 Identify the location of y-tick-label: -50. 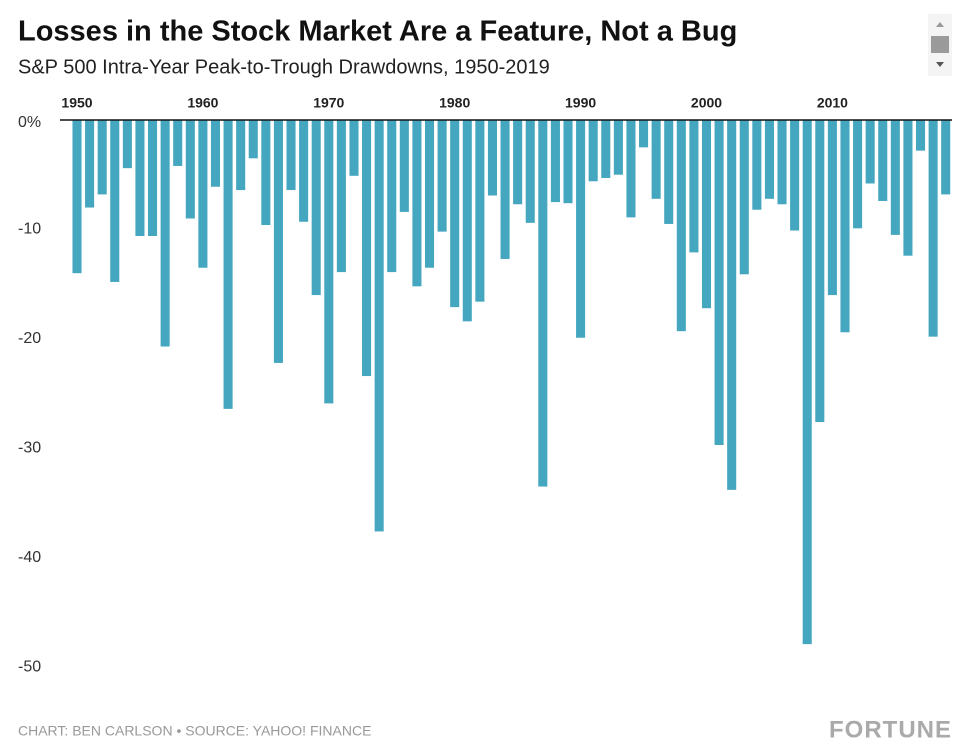
(29, 666).